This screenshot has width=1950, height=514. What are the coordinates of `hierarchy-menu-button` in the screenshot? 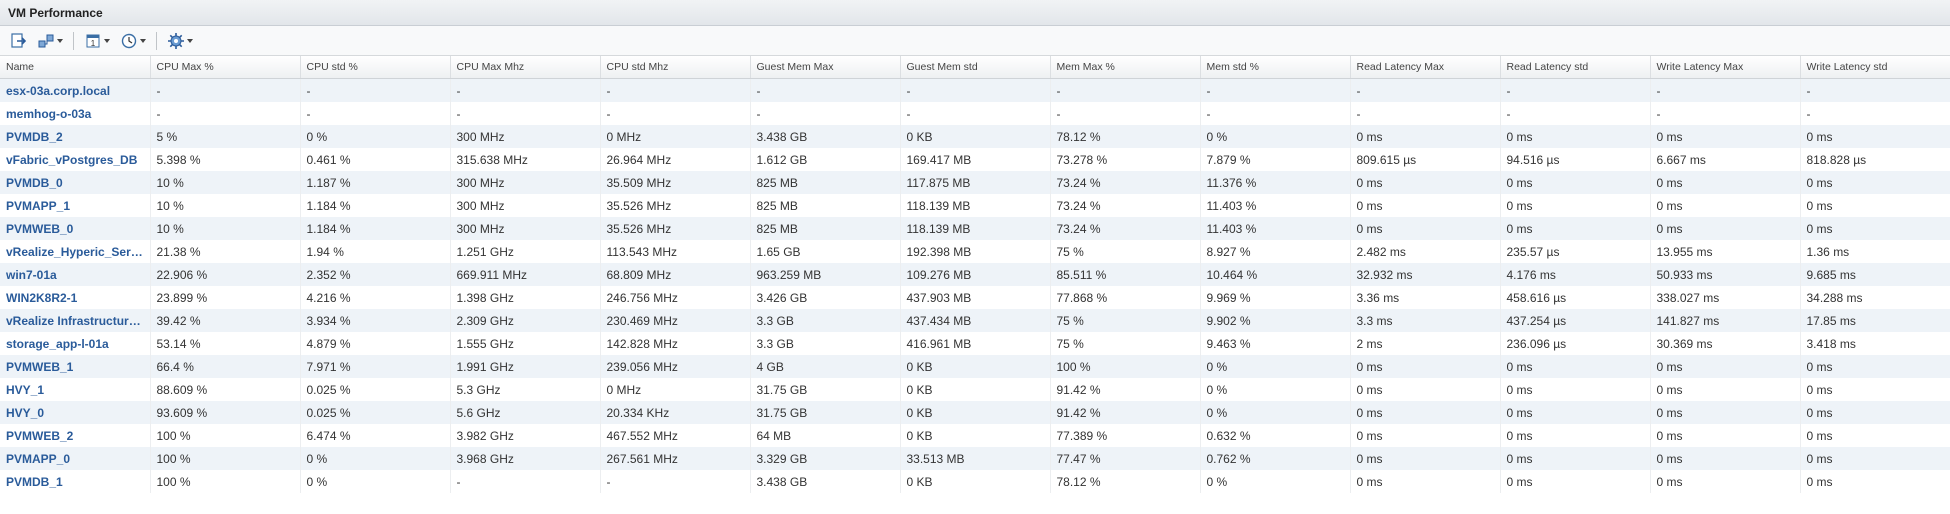 It's located at (50, 41).